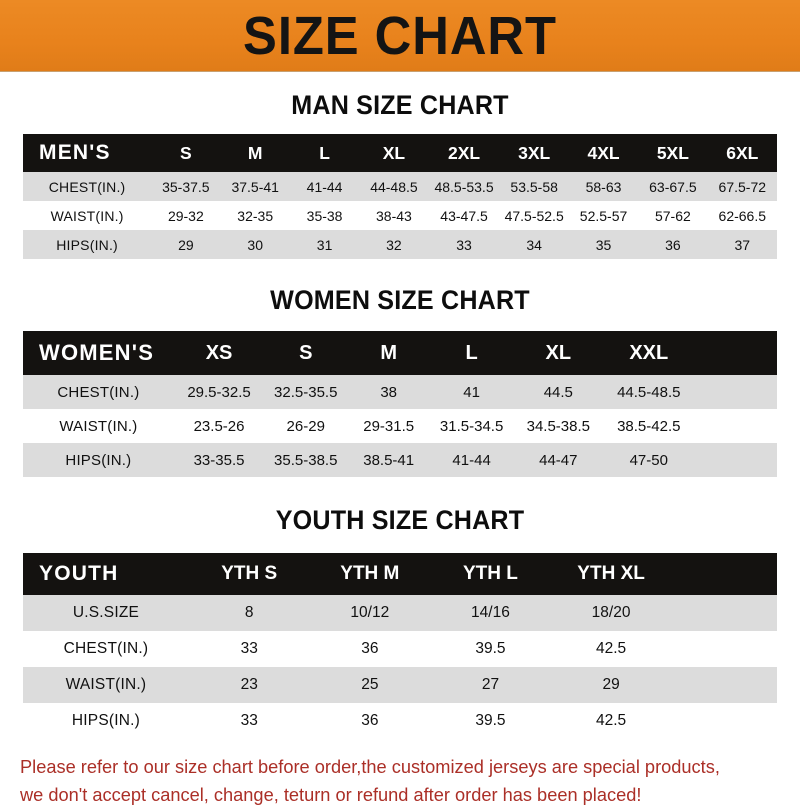 This screenshot has height=809, width=800. Describe the element at coordinates (324, 244) in the screenshot. I see `man-hips-l: 31` at that location.